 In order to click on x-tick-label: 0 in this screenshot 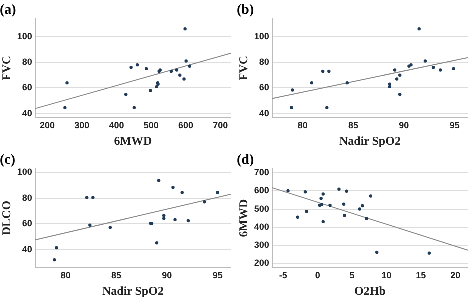, I will do `click(317, 275)`.